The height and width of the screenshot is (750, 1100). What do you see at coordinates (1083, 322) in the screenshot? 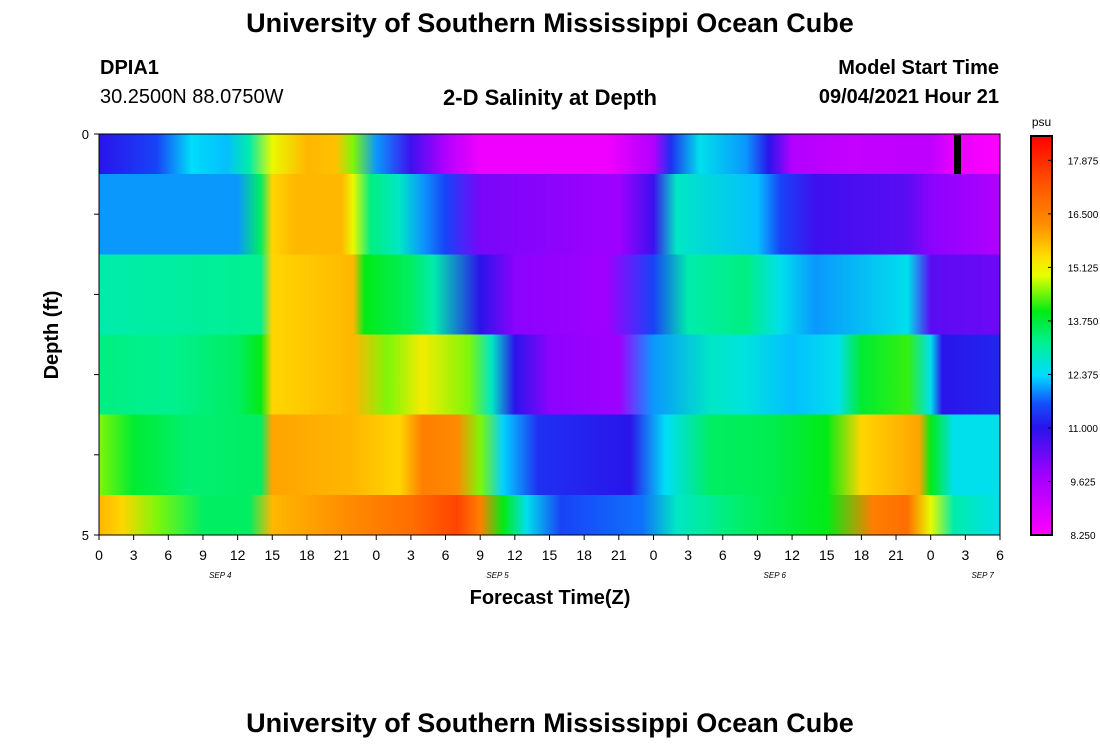
I see `colorbar-tick-label: 13.750` at bounding box center [1083, 322].